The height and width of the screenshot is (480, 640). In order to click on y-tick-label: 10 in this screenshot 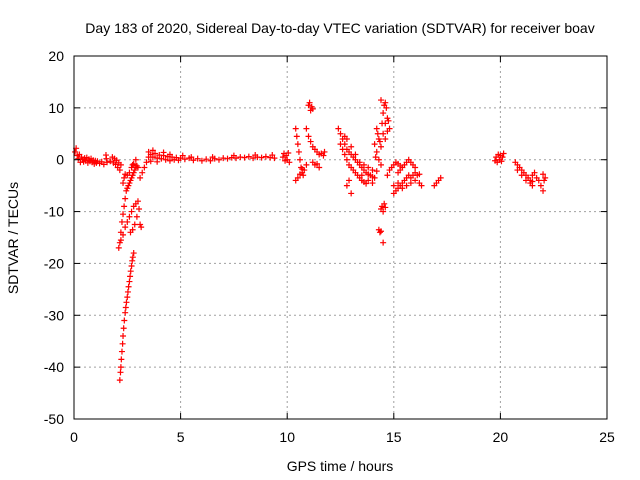, I will do `click(56, 108)`.